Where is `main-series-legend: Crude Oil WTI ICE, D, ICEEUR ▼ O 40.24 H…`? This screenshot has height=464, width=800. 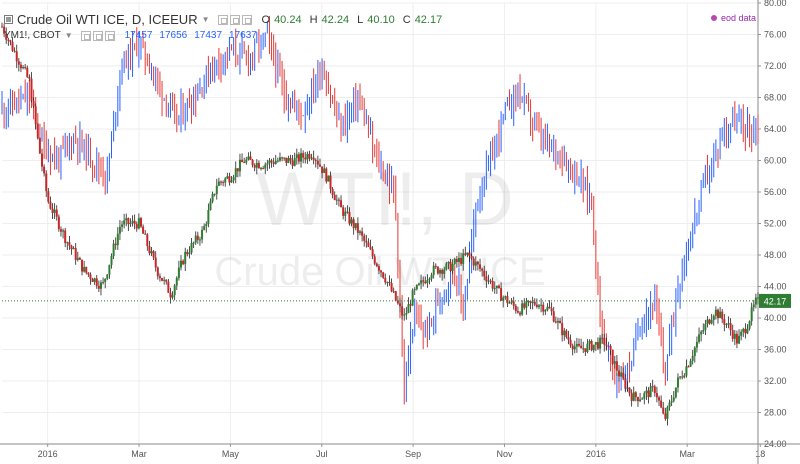 main-series-legend: Crude Oil WTI ICE, D, ICEEUR ▼ O 40.24 H… is located at coordinates (225, 19).